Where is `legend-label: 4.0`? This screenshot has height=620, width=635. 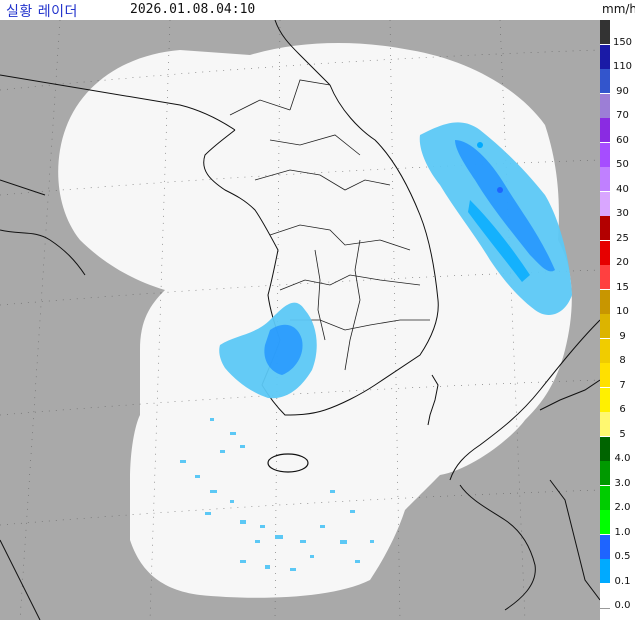 legend-label: 4.0 is located at coordinates (622, 458).